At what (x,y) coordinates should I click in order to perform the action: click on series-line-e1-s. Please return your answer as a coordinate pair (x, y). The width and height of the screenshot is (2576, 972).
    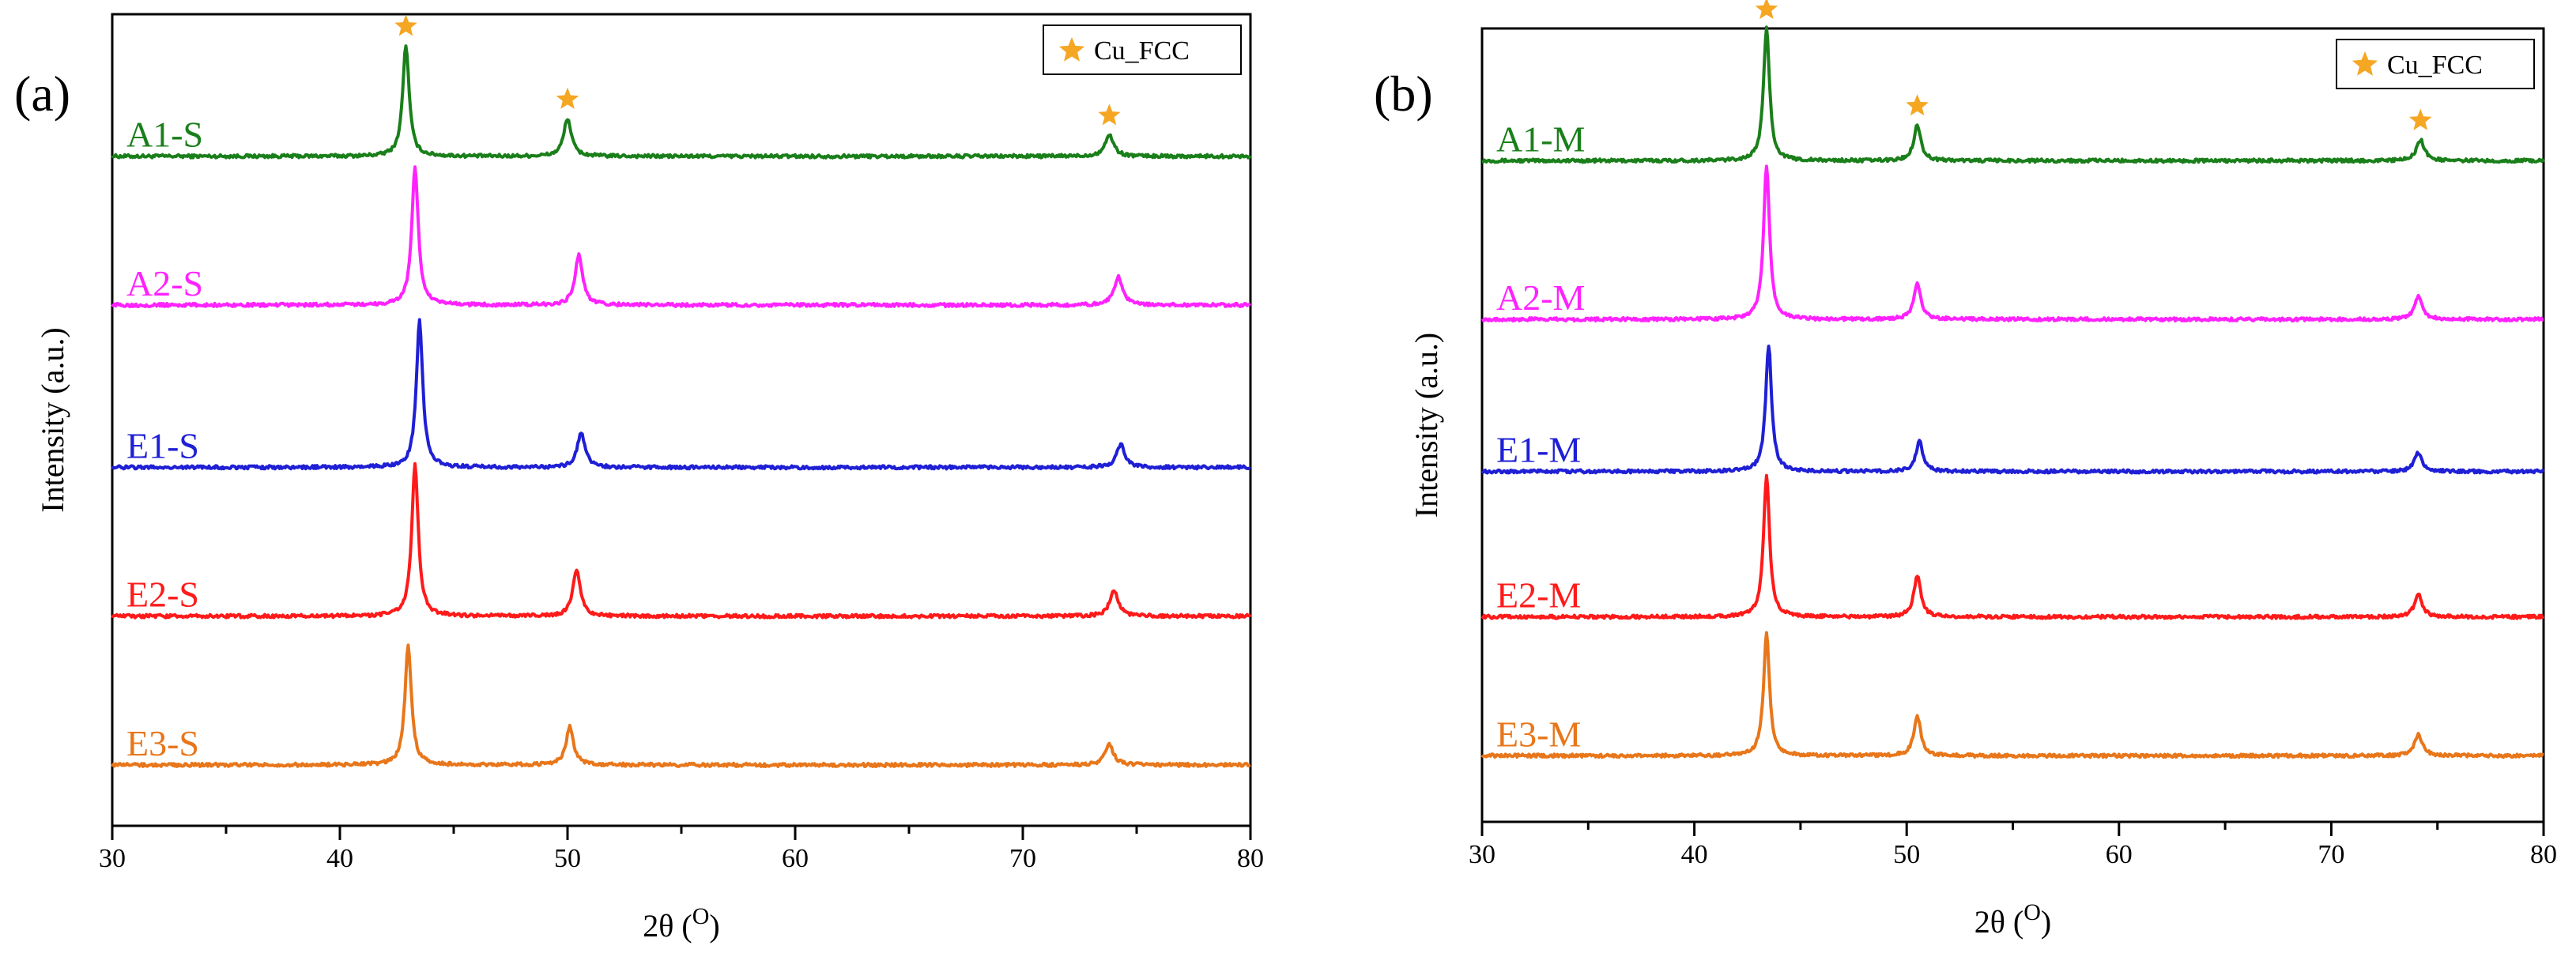
    Looking at the image, I should click on (681, 395).